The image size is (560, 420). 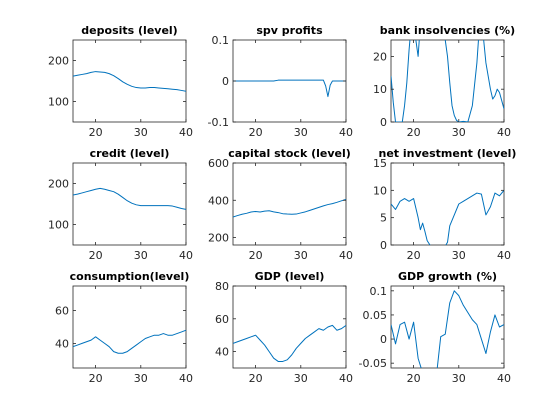 What do you see at coordinates (289, 153) in the screenshot?
I see `subplot-title: capital stock (level)` at bounding box center [289, 153].